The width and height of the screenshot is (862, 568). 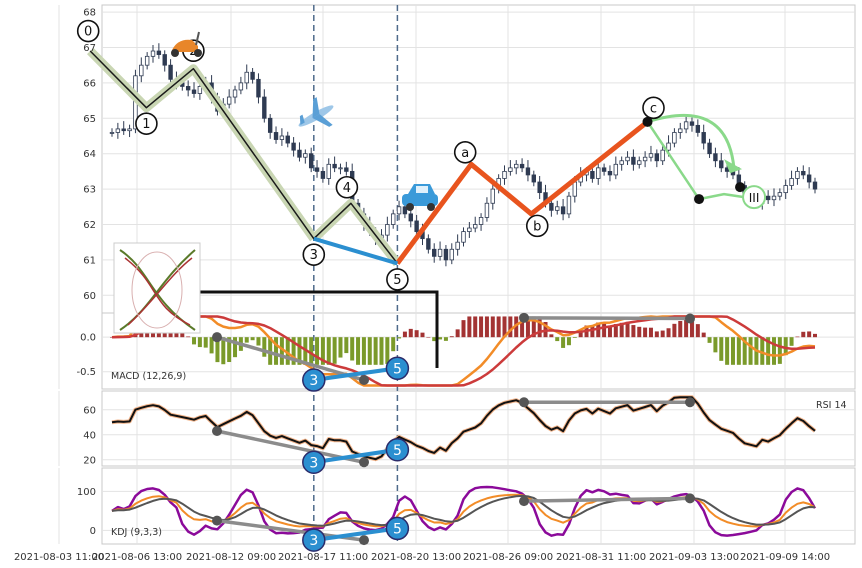 What do you see at coordinates (313, 381) in the screenshot?
I see `macd-wave-marker-label: 3` at bounding box center [313, 381].